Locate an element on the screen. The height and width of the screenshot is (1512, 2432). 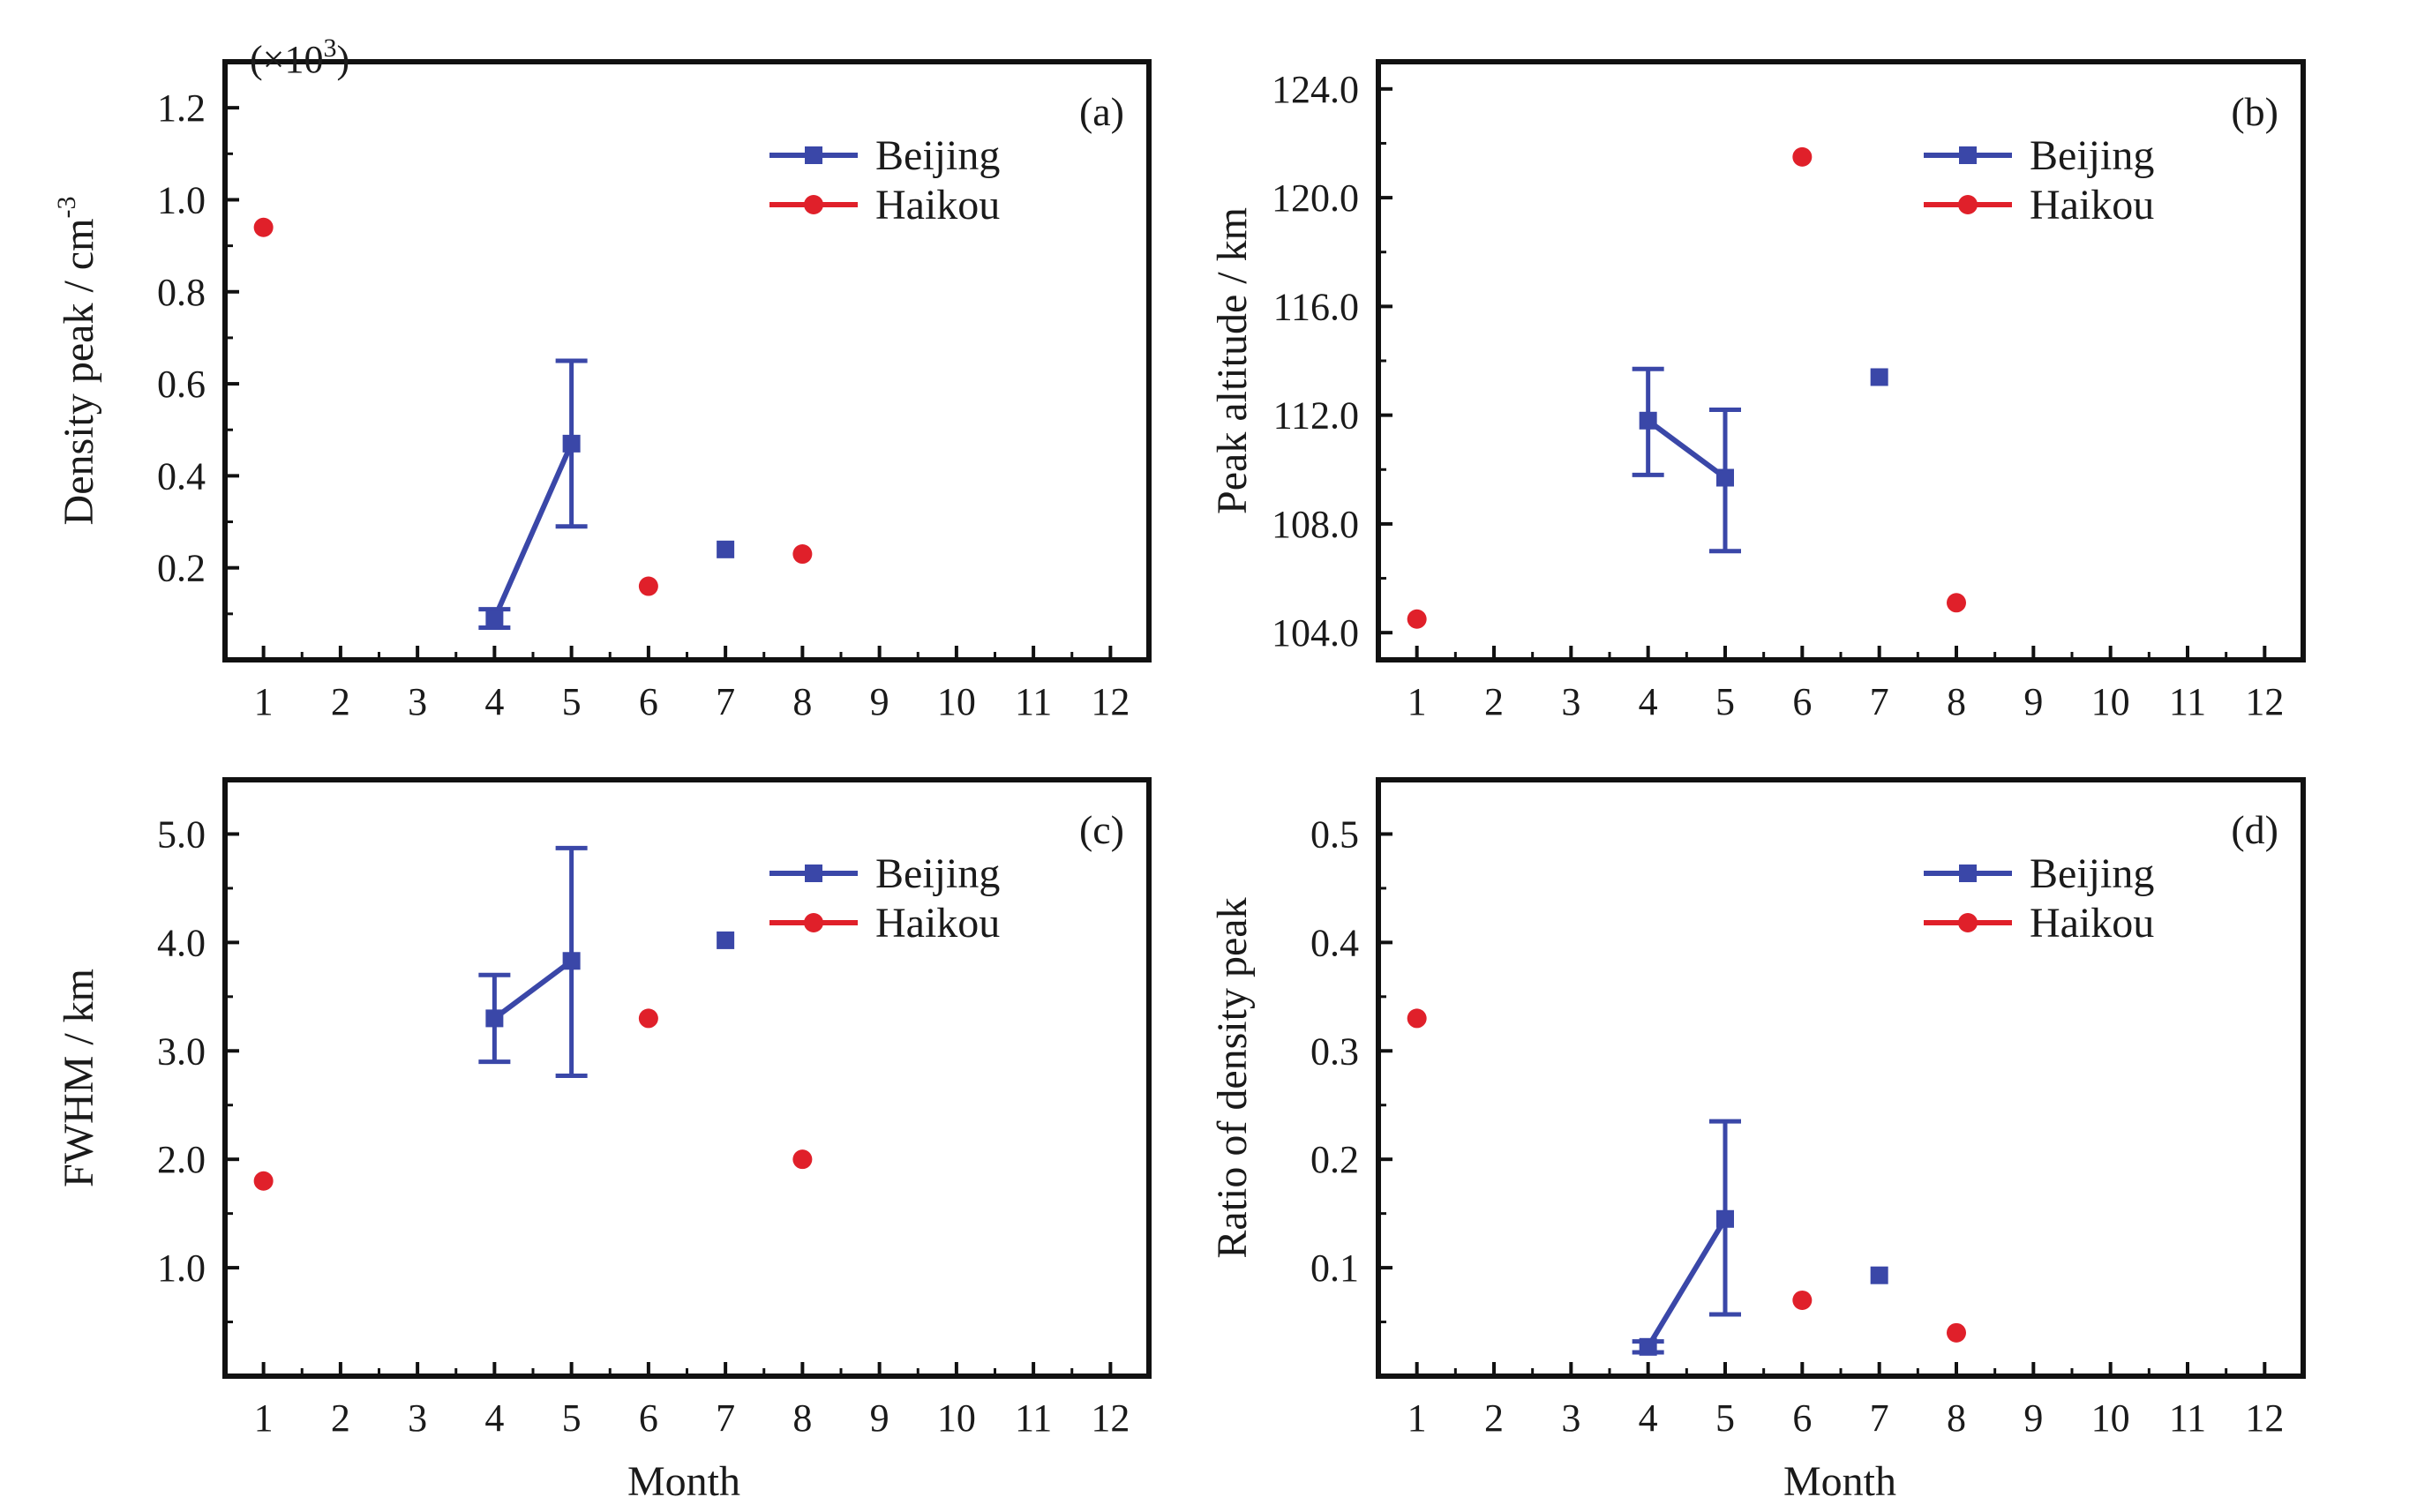
x-tick-label-a-11: 11 is located at coordinates (1033, 701).